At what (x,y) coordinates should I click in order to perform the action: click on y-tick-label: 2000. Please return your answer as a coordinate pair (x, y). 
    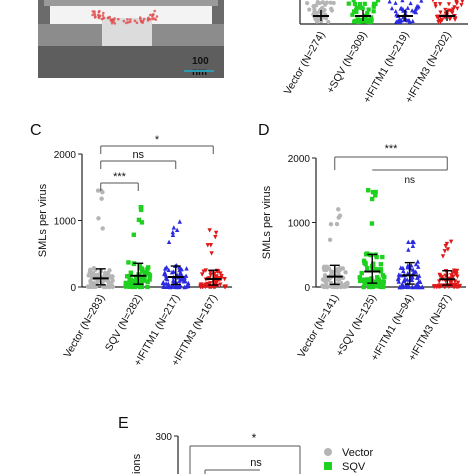
    Looking at the image, I should click on (65, 155).